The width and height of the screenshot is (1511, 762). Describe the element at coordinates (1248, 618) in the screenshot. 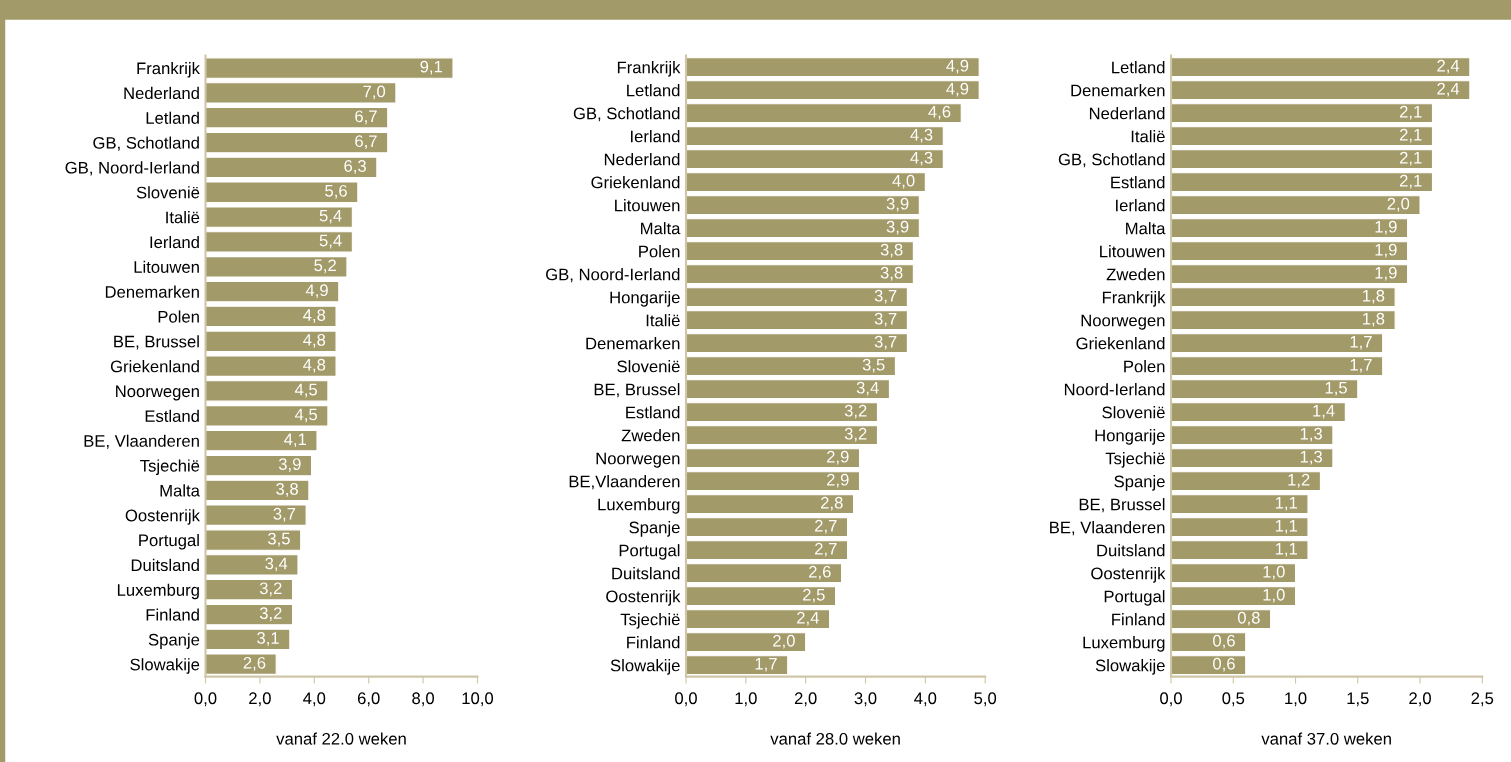

I see `data-label: 0,8` at that location.